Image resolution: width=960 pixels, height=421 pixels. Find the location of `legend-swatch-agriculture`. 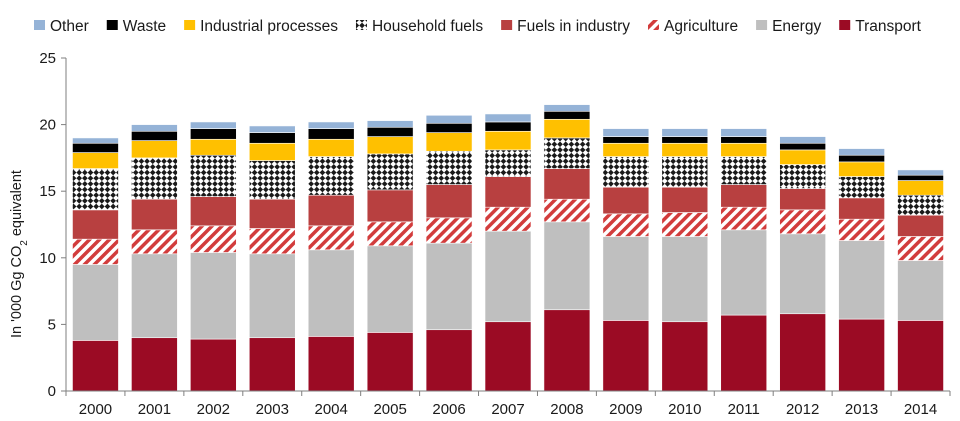

legend-swatch-agriculture is located at coordinates (653, 25).